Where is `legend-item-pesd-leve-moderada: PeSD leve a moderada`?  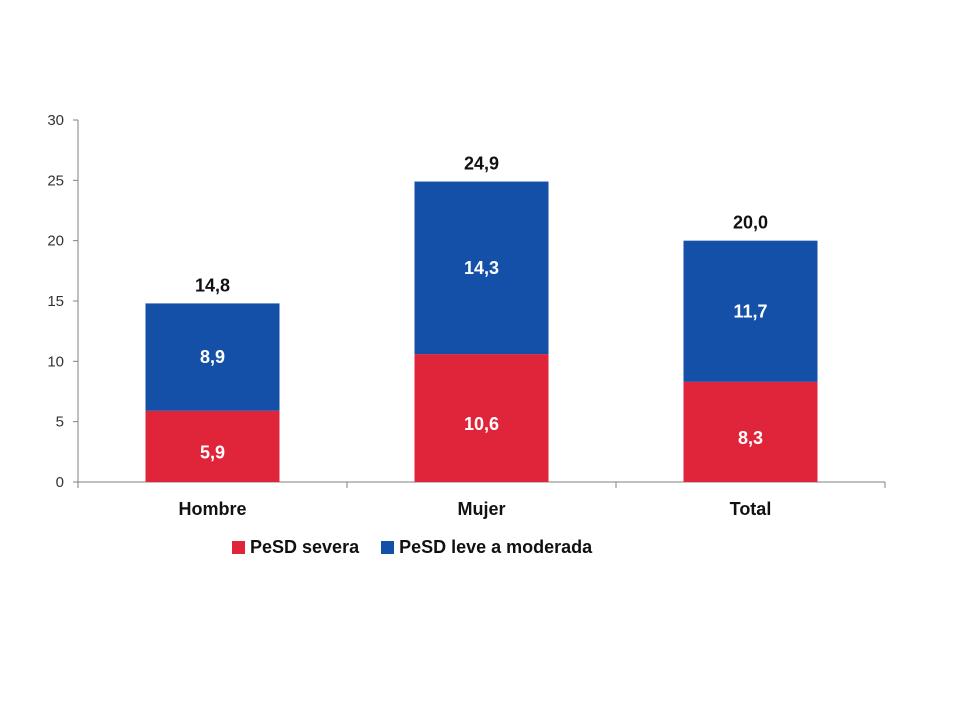
legend-item-pesd-leve-moderada: PeSD leve a moderada is located at coordinates (486, 547).